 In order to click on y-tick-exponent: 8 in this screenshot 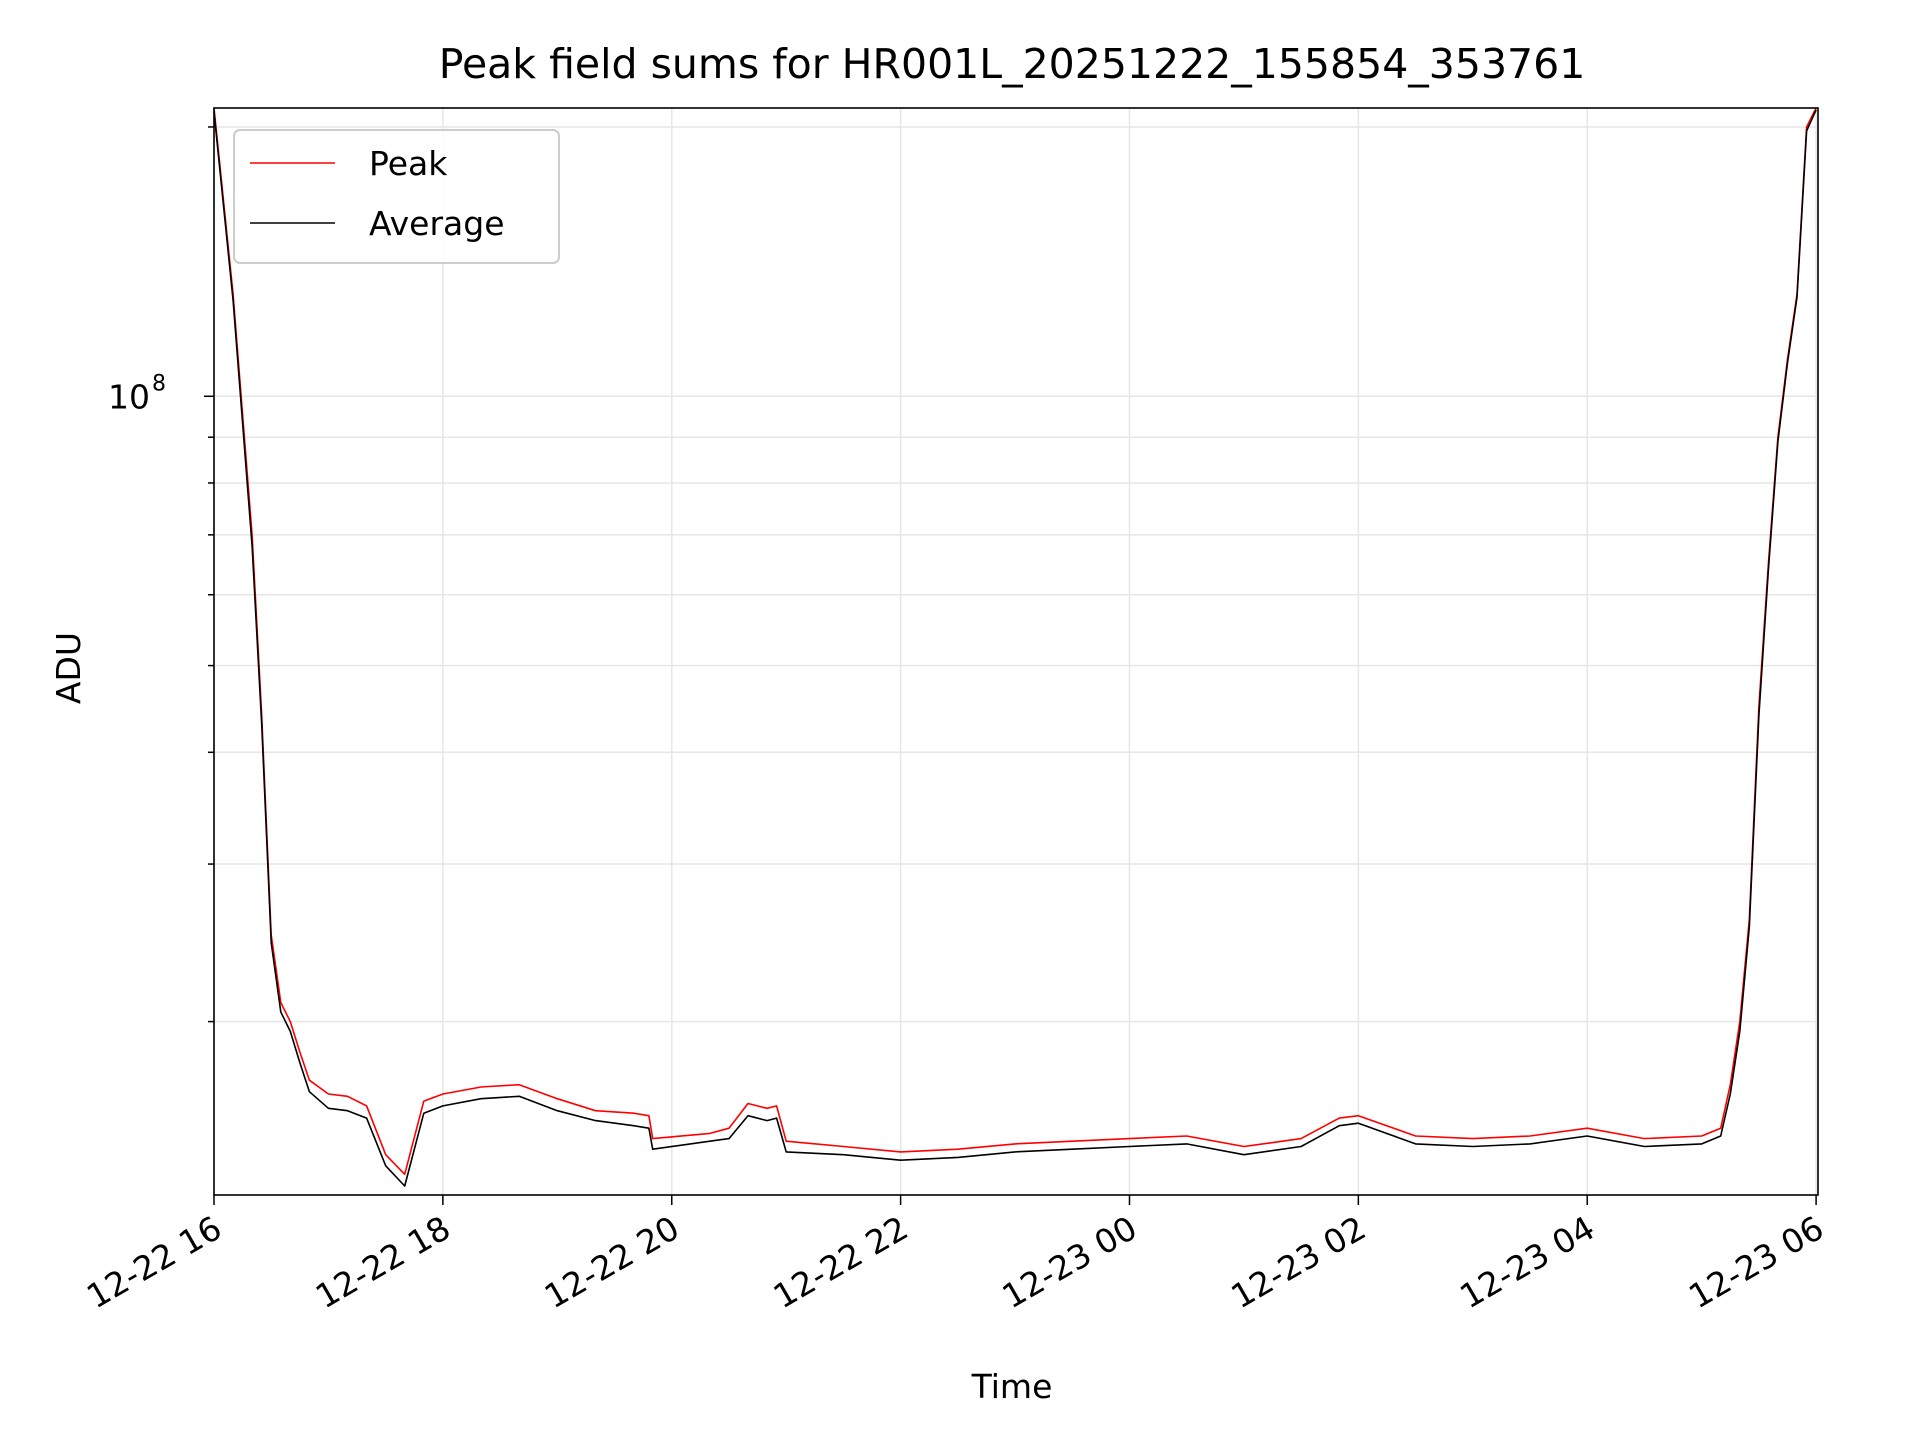, I will do `click(159, 383)`.